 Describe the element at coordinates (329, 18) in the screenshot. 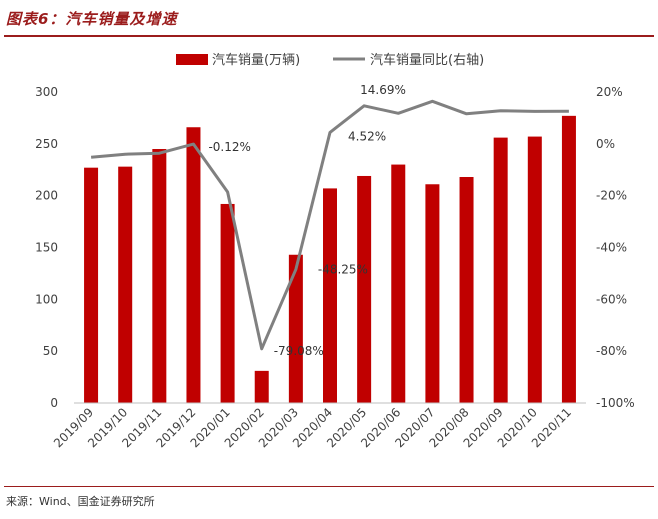

I see `header: 图表6：汽车销量及增速` at that location.